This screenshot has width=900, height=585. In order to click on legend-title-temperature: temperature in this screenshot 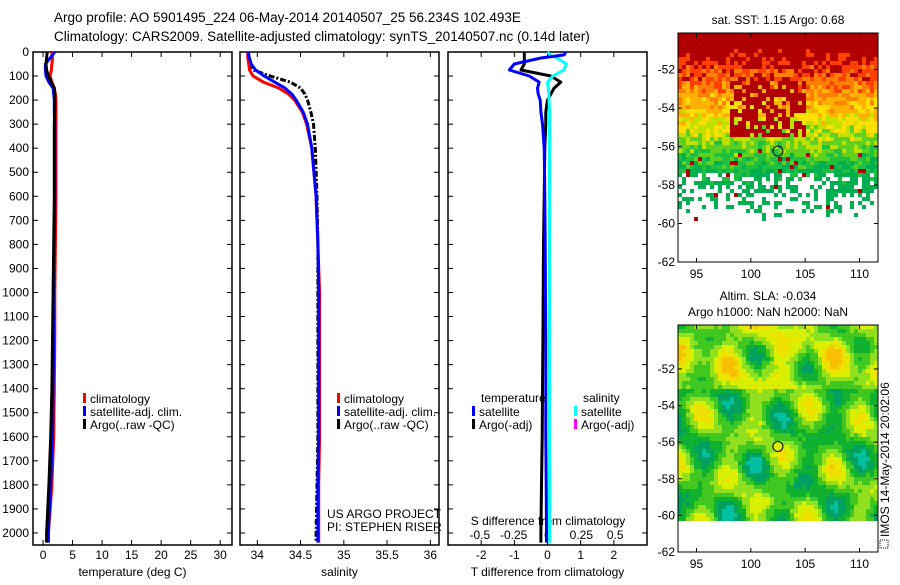, I will do `click(513, 398)`.